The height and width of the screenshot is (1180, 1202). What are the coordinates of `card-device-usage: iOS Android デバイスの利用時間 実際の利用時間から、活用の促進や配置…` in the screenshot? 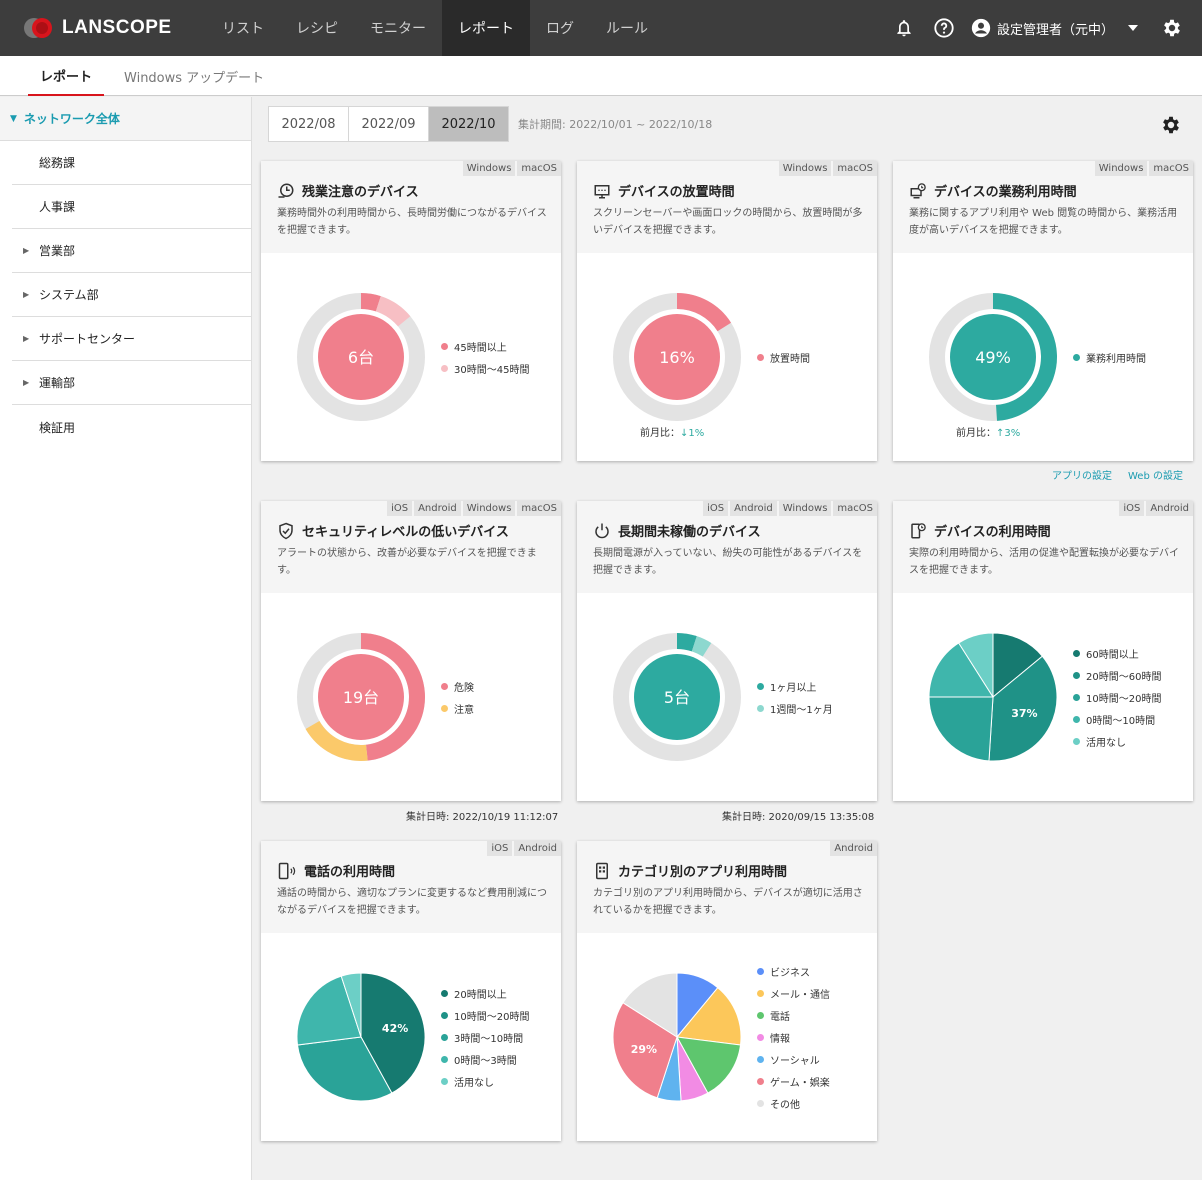 It's located at (1043, 651).